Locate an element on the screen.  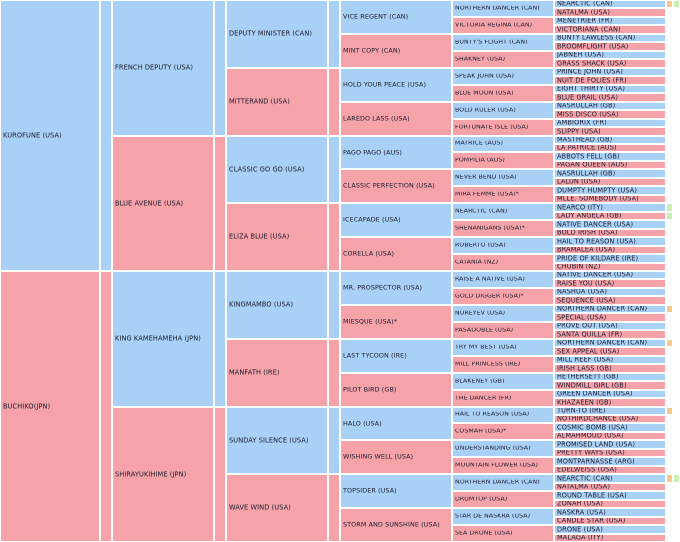
pedigree-cell-g6: NOTHIRDCHANCE (USA) is located at coordinates (610, 419).